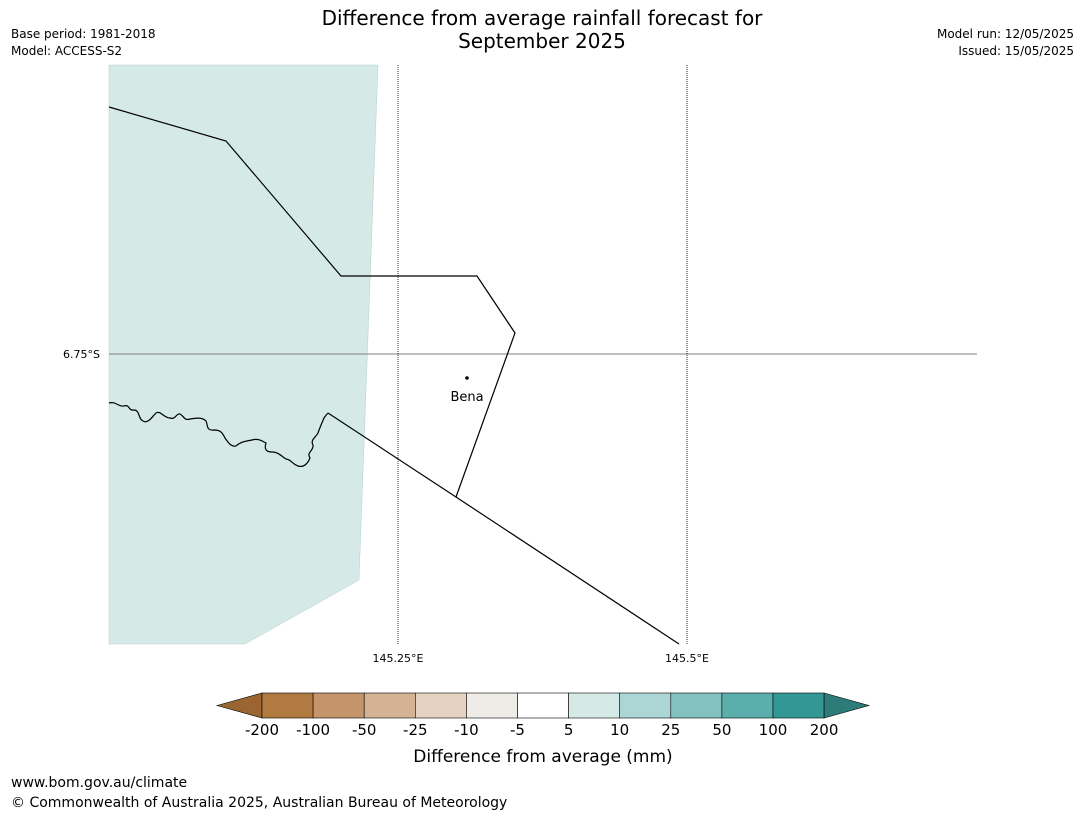 The image size is (1085, 816). Describe the element at coordinates (687, 658) in the screenshot. I see `lon-label-145-5: 145.5°E` at that location.